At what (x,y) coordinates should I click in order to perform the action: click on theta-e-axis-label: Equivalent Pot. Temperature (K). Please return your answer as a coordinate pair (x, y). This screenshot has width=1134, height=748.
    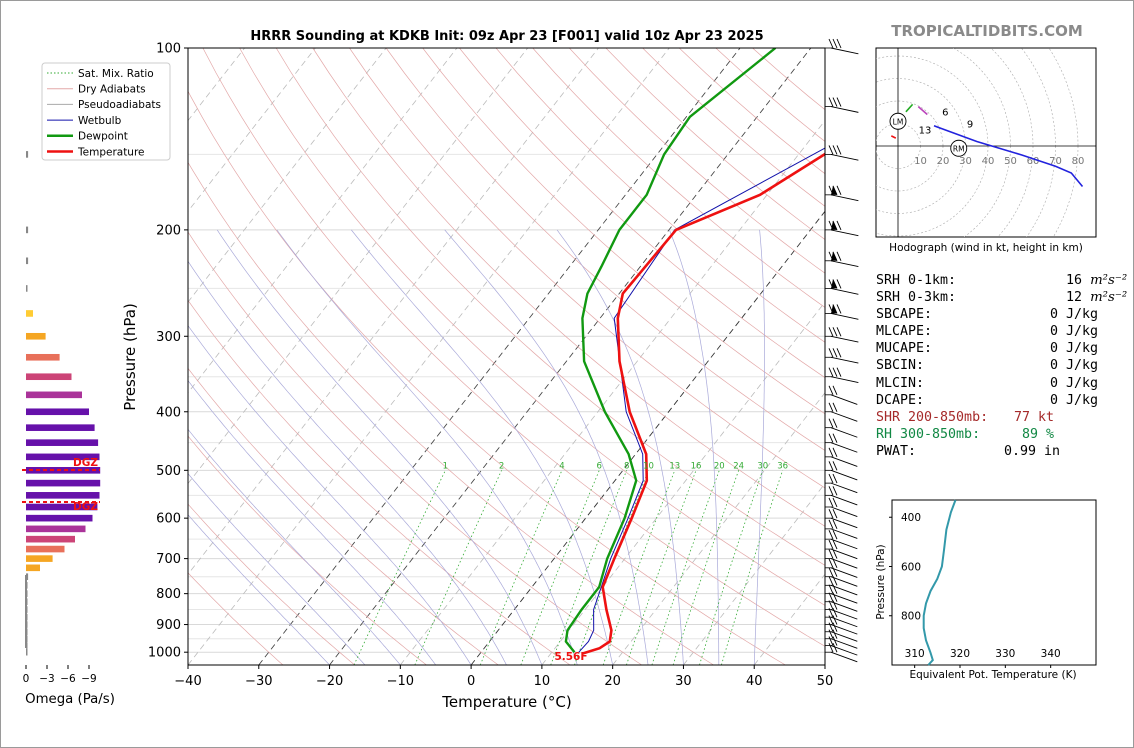
    Looking at the image, I should click on (992, 675).